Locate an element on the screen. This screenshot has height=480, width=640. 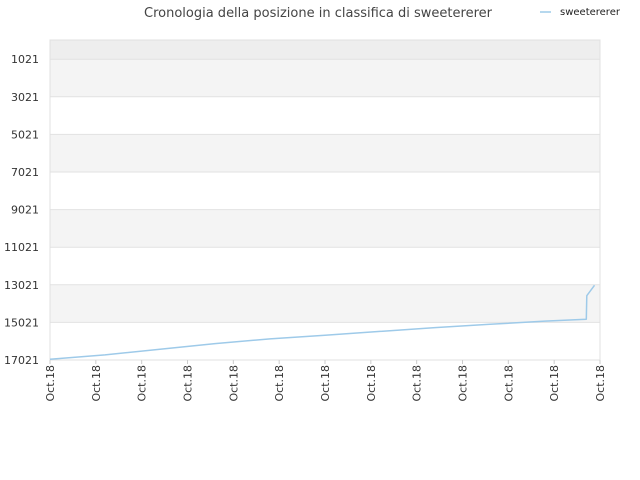
y-tick-label: 9021 is located at coordinates (25, 210).